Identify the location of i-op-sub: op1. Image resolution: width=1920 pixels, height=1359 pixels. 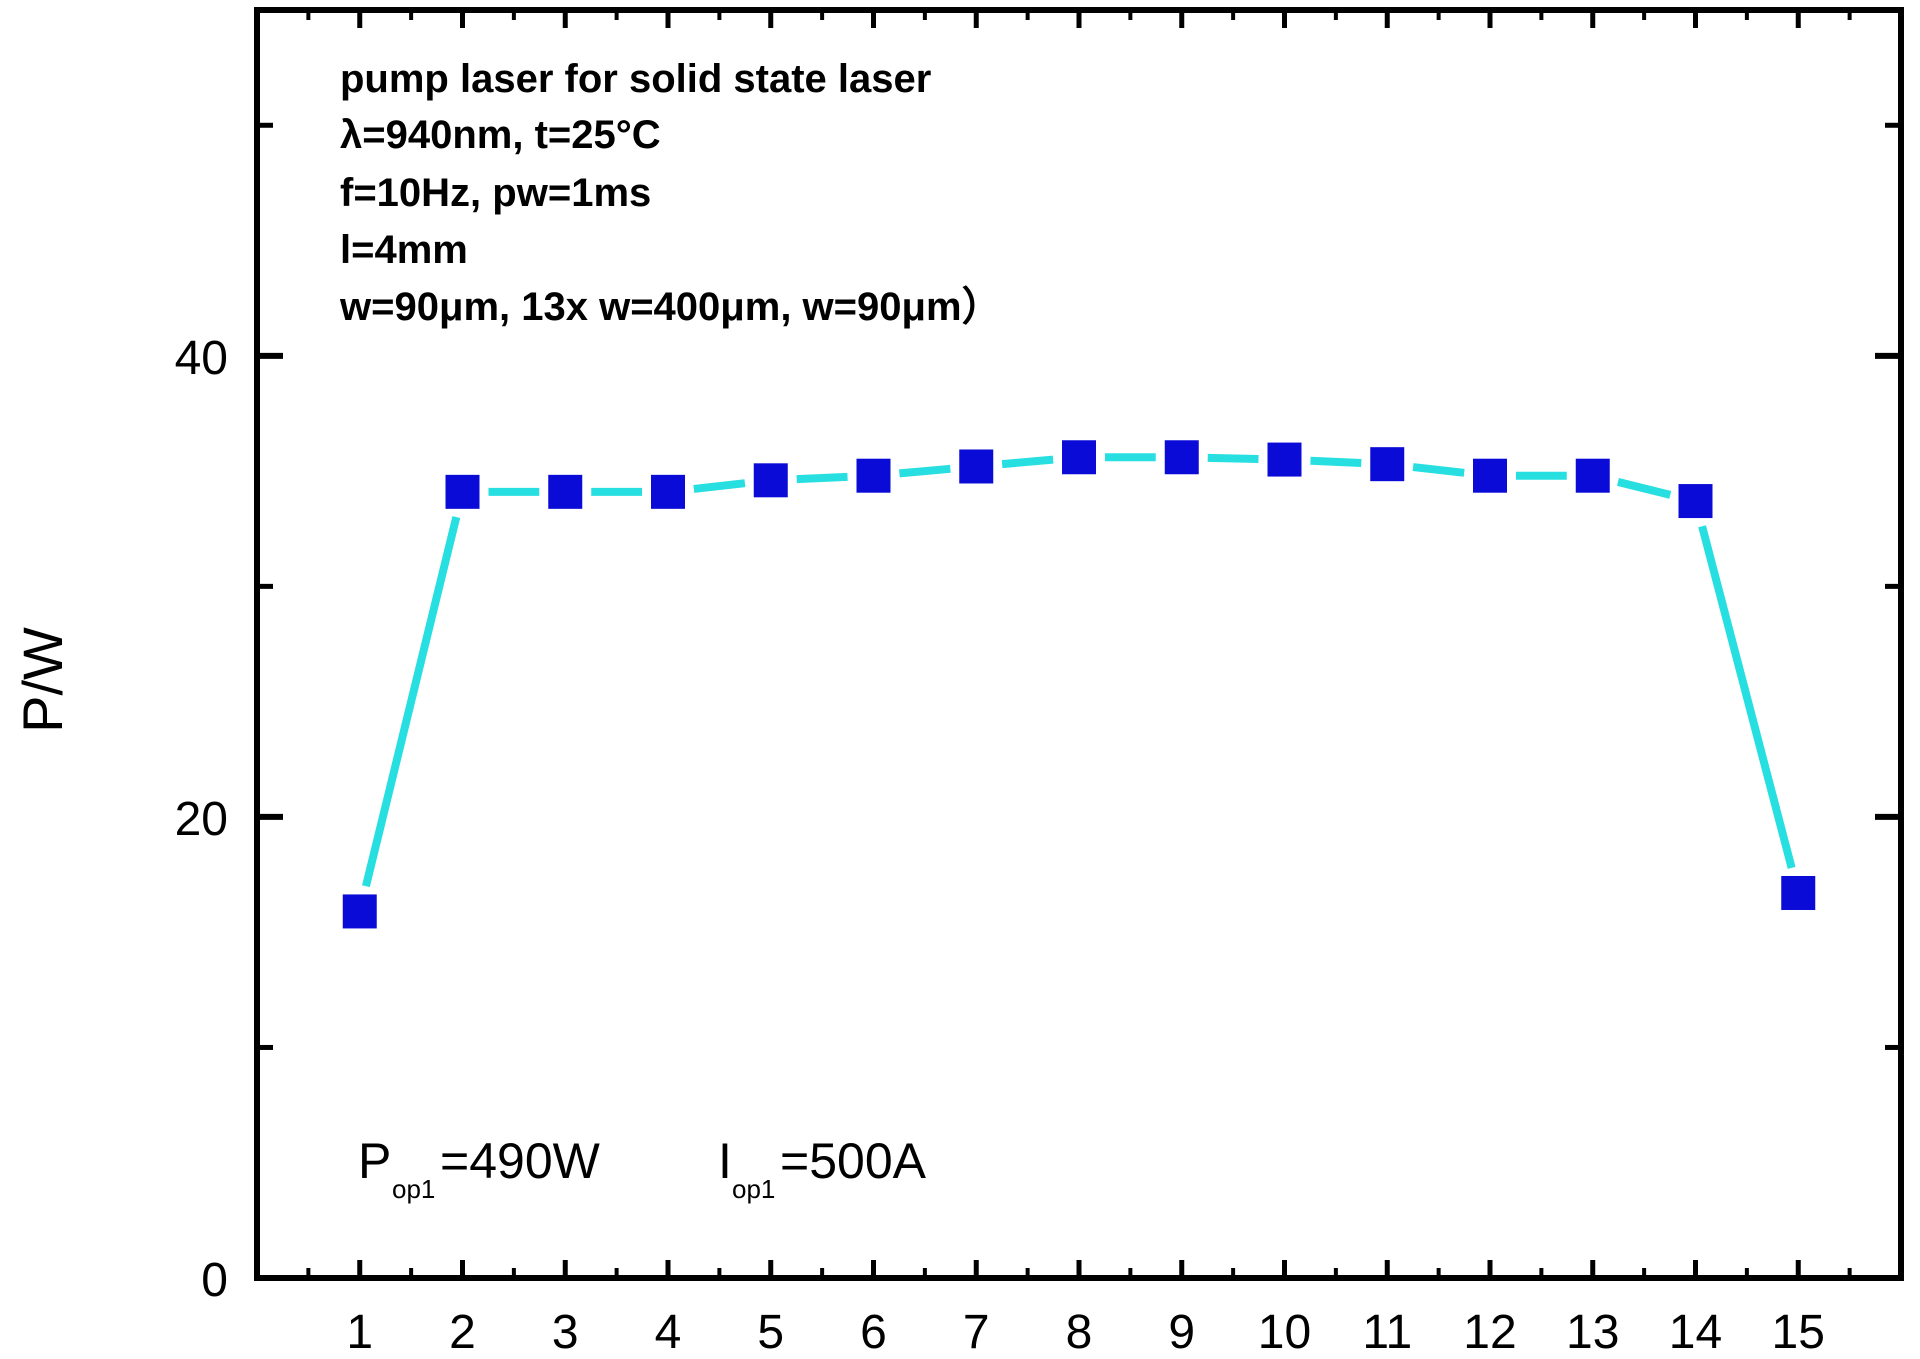
(753, 1189).